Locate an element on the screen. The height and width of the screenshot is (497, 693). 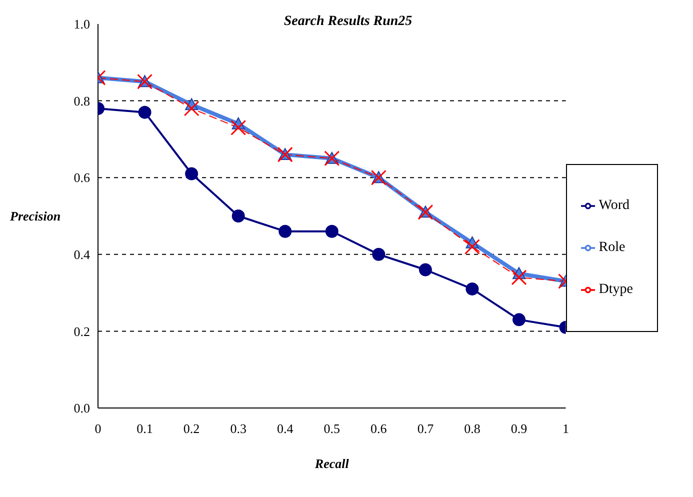
chart-title: Search Results Run25 is located at coordinates (348, 22).